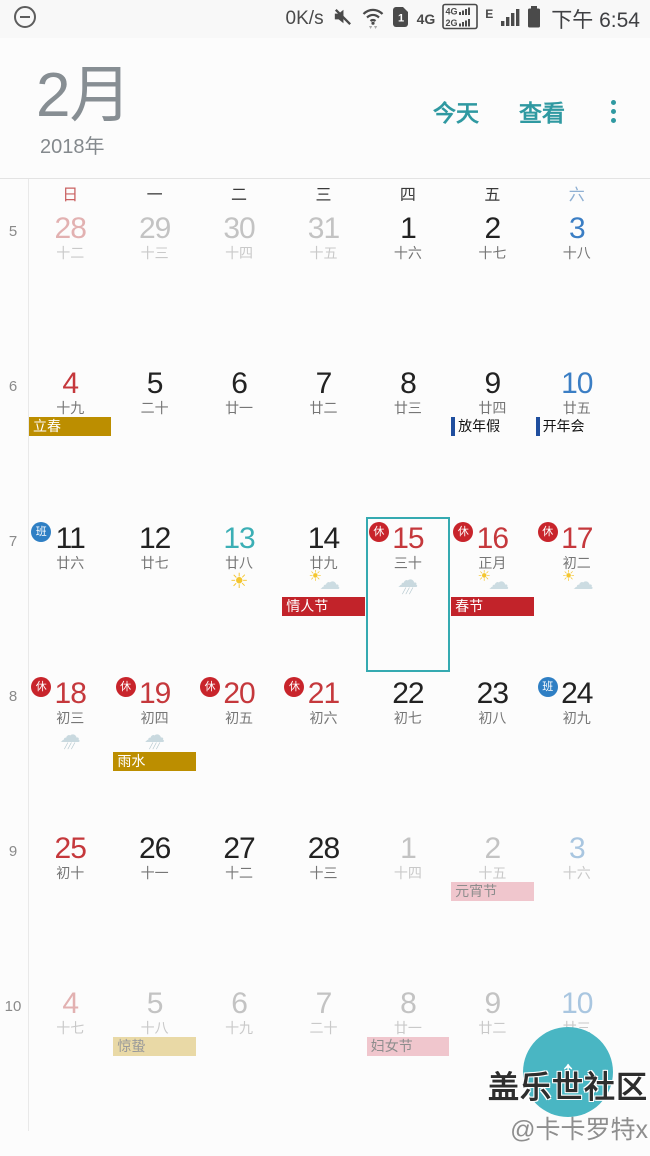 The height and width of the screenshot is (1156, 650). Describe the element at coordinates (408, 228) in the screenshot. I see `date-number: 1` at that location.